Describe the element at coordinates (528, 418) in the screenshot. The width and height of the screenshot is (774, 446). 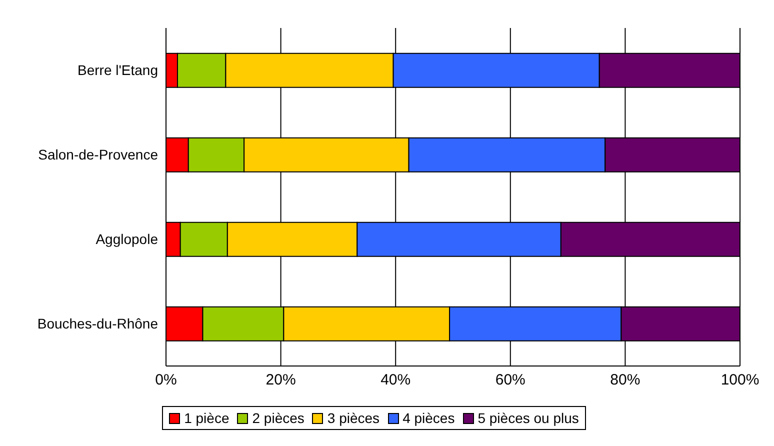
I see `legend-label: 5 pièces ou plus` at that location.